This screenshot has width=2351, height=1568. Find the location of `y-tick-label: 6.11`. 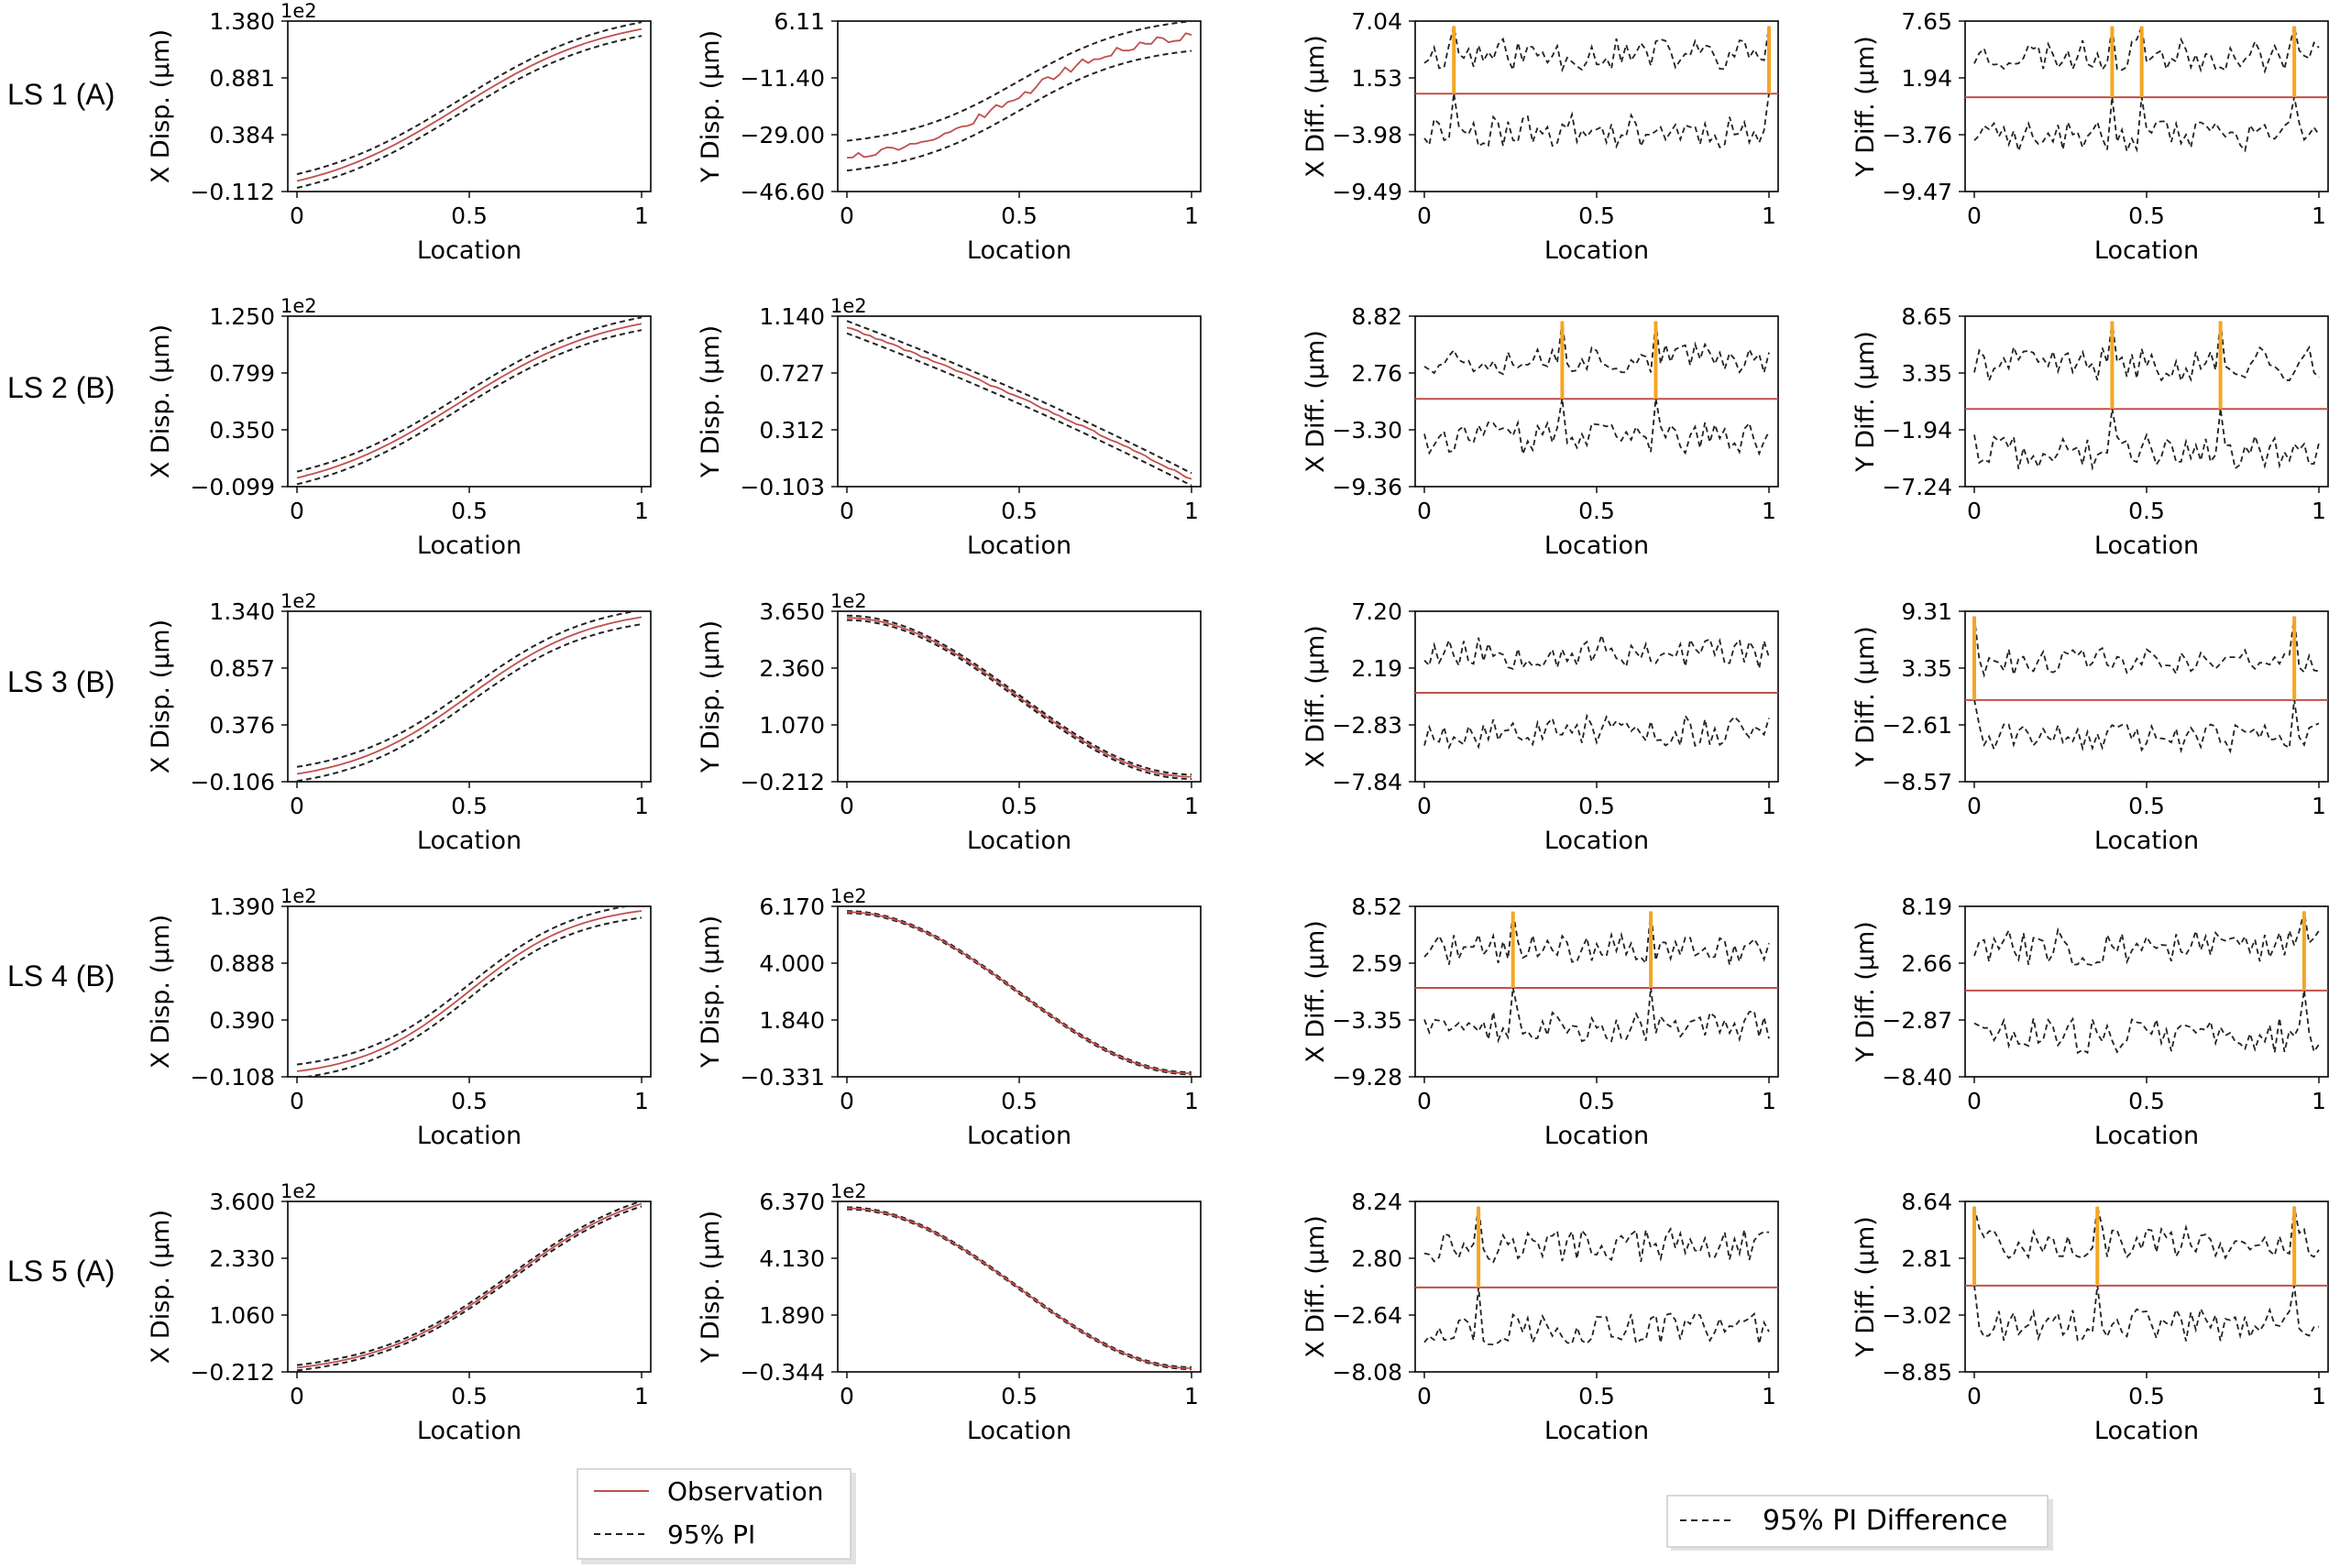

y-tick-label: 6.11 is located at coordinates (800, 21).